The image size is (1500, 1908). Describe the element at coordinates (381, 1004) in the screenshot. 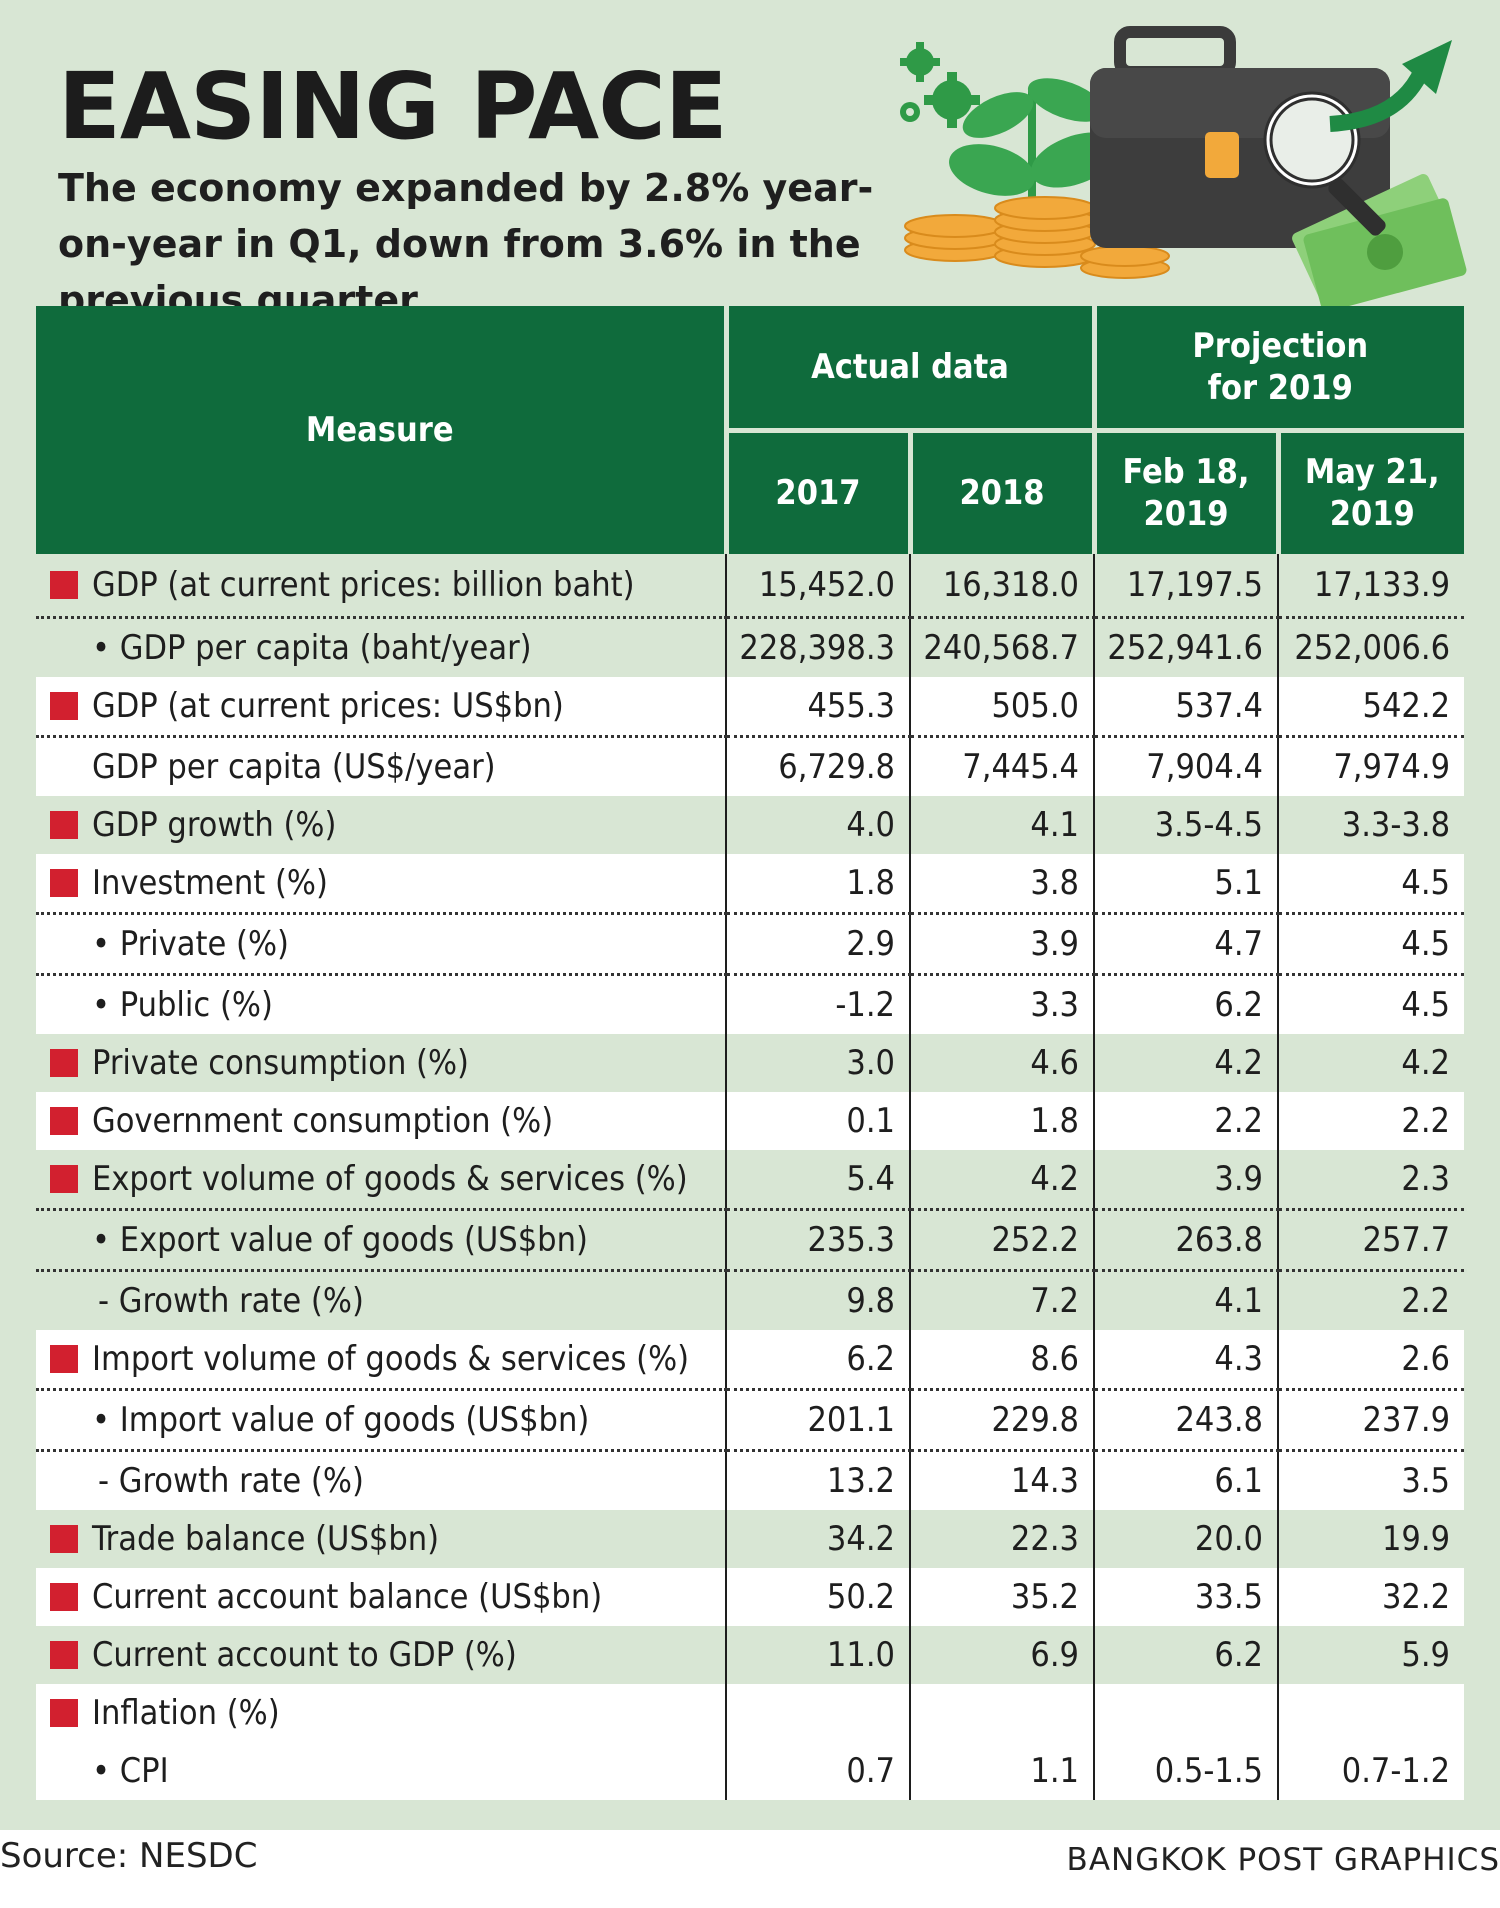

I see `row-label: • Public (%)` at that location.